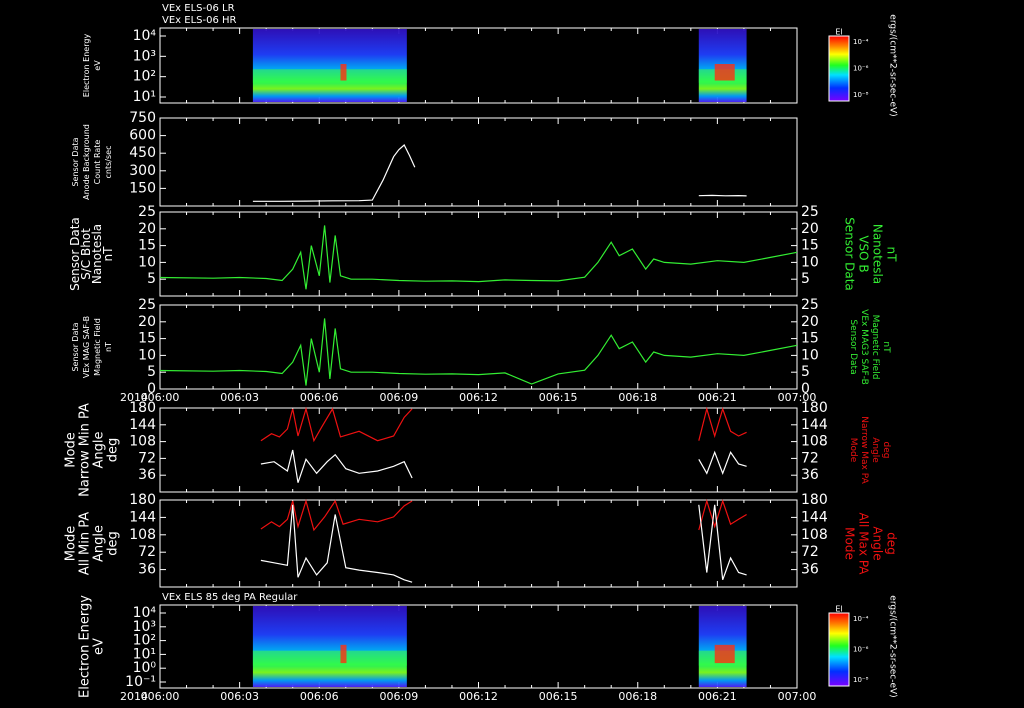  What do you see at coordinates (99, 543) in the screenshot?
I see `panel-6-ylabel: Angle` at bounding box center [99, 543].